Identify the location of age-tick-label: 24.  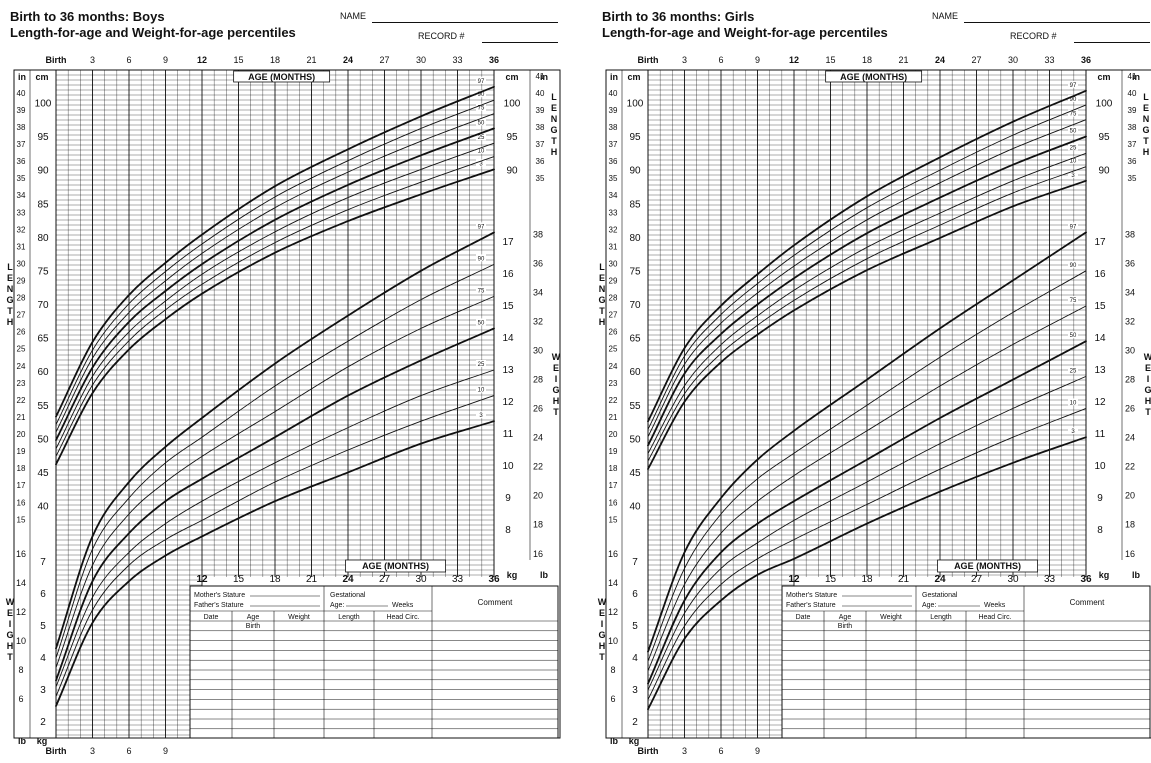
(940, 579).